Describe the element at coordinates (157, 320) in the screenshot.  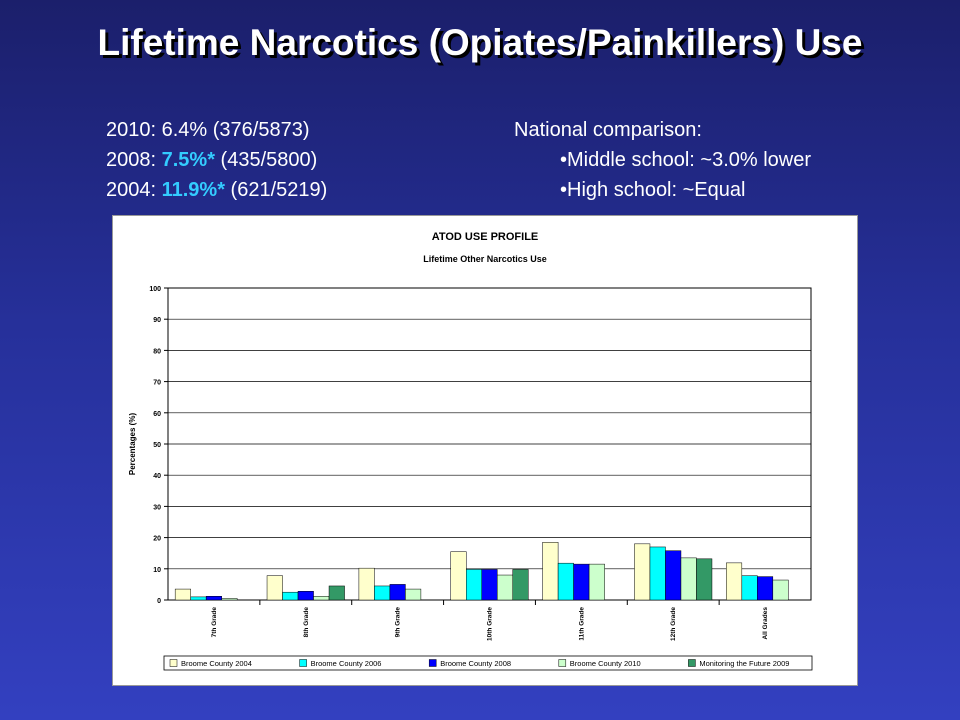
I see `y-tick-label: 90` at that location.